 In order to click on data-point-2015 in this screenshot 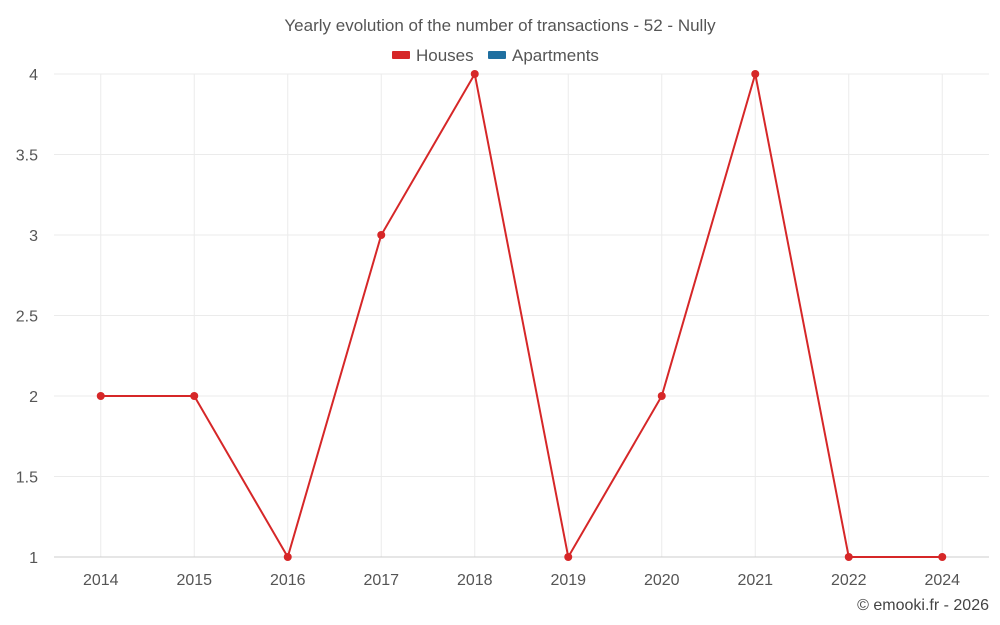, I will do `click(194, 396)`.